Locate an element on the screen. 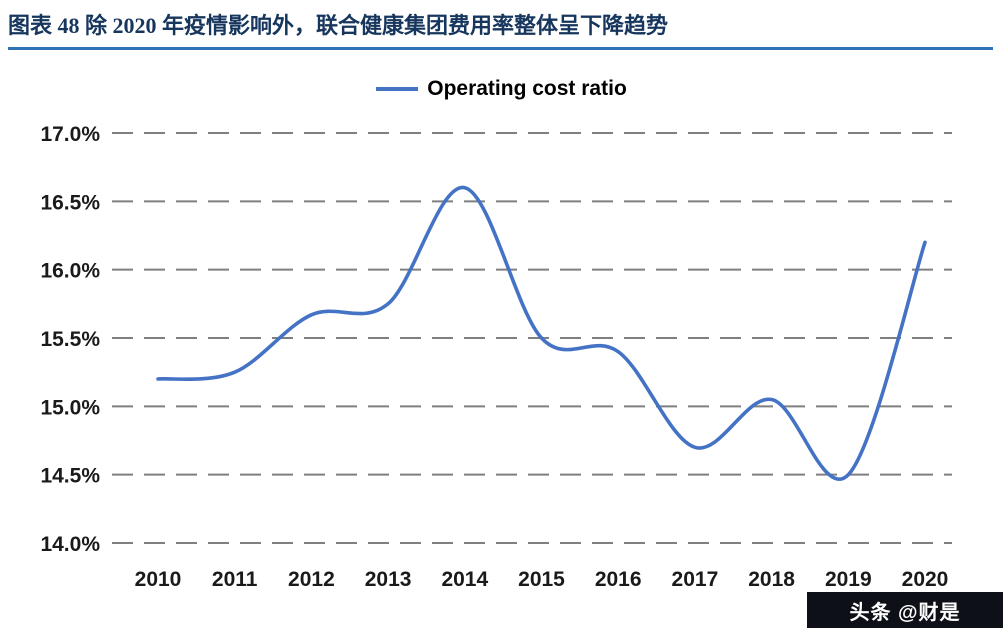  figure-caption-bar: 图表 48 除 2020 年疫情影响外，联合健康集团费用率整体呈下降趋势 is located at coordinates (501, 25).